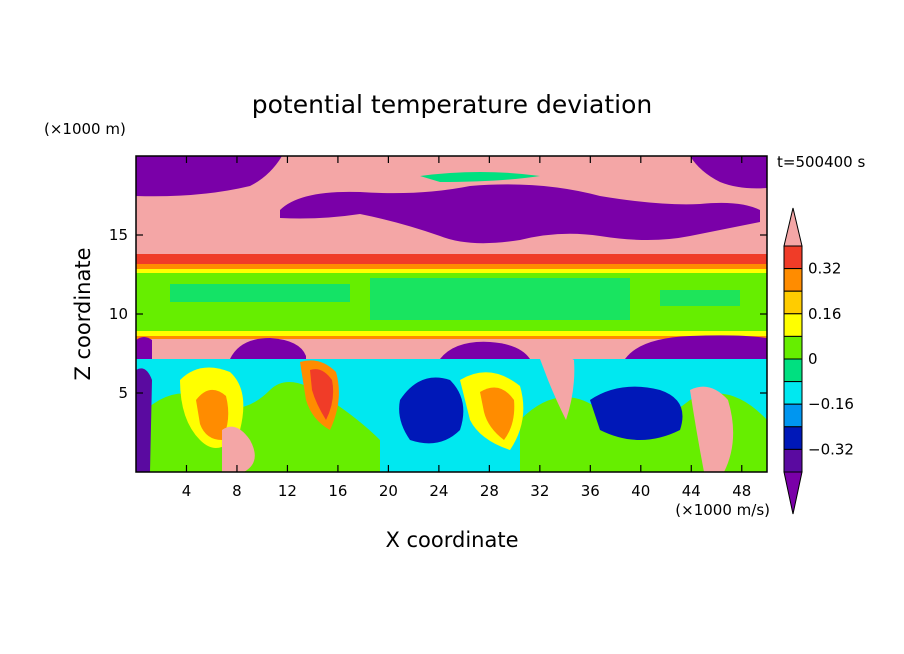  I want to click on colorbar-tick-label: −0.32, so click(831, 449).